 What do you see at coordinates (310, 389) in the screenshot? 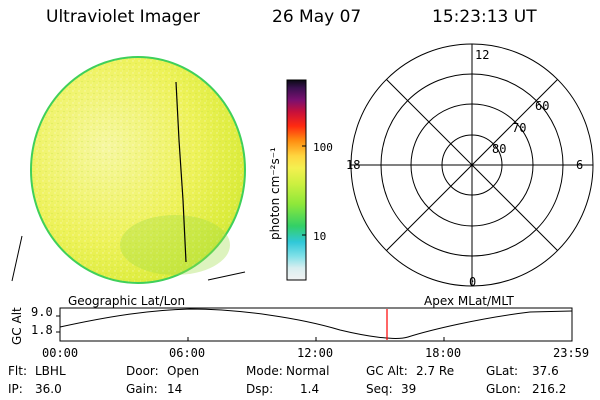
I see `info-dsp-value: 1.4` at bounding box center [310, 389].